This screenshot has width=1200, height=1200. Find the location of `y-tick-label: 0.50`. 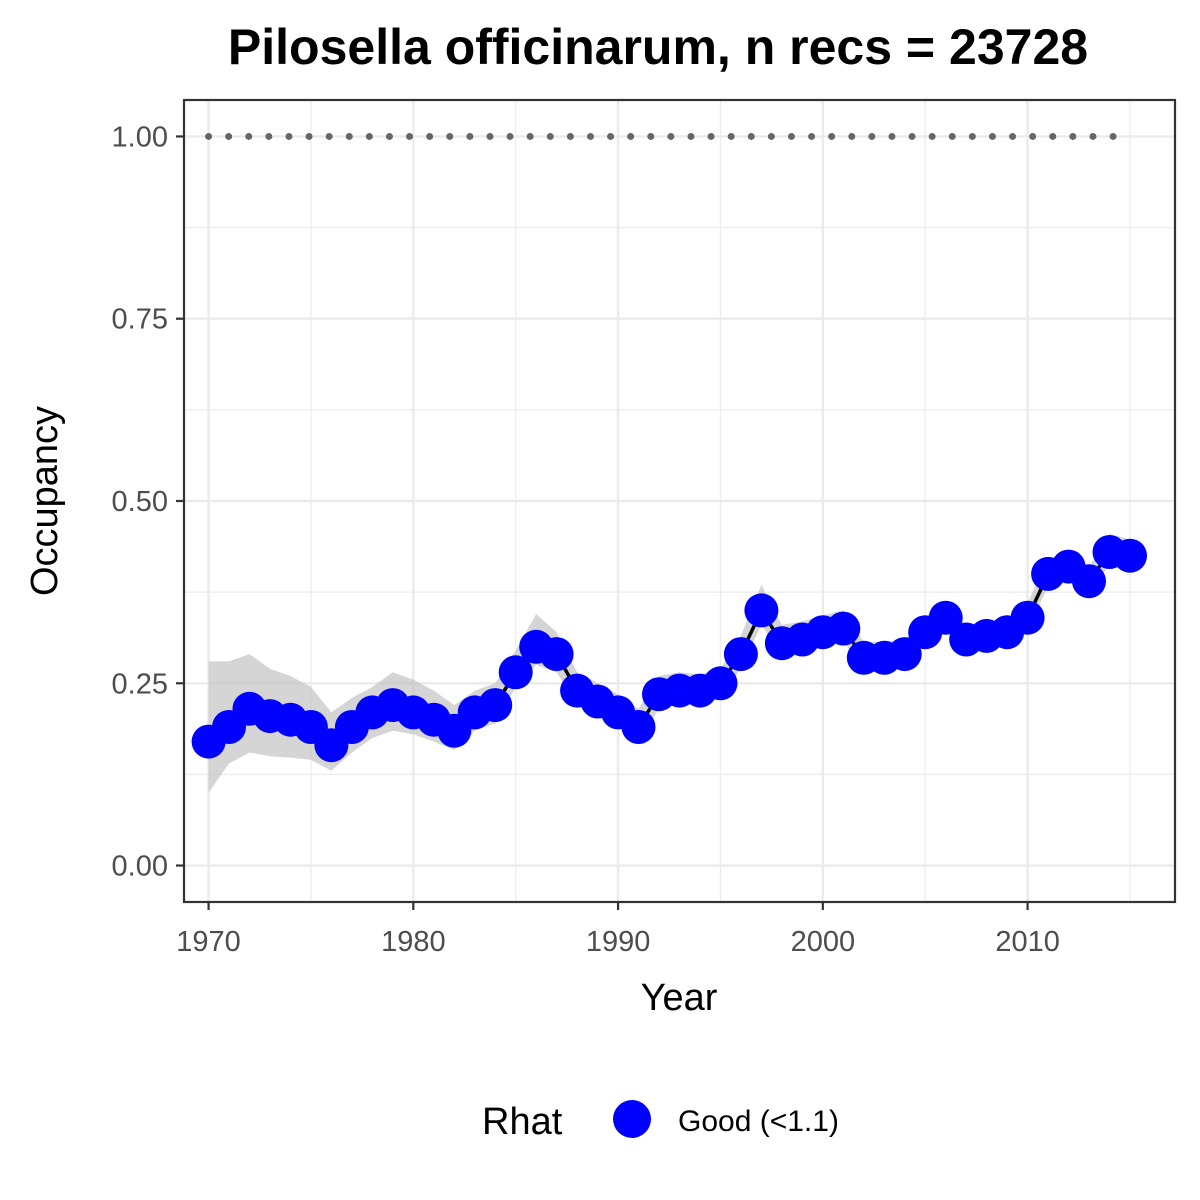

y-tick-label: 0.50 is located at coordinates (140, 502).